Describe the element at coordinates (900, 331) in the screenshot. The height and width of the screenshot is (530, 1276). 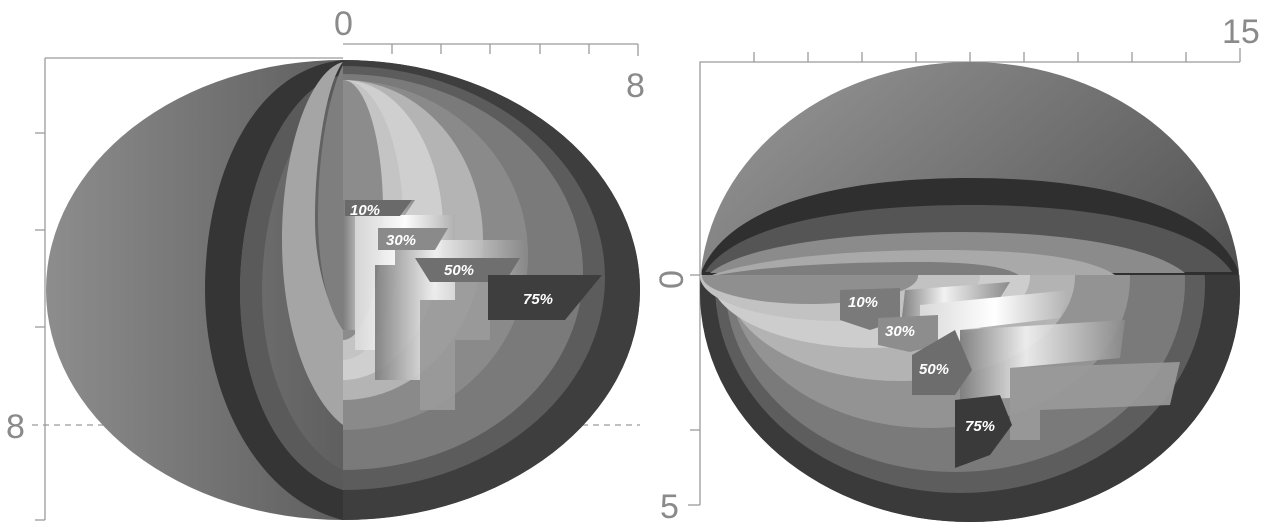
I see `right-label-30: 30%` at that location.